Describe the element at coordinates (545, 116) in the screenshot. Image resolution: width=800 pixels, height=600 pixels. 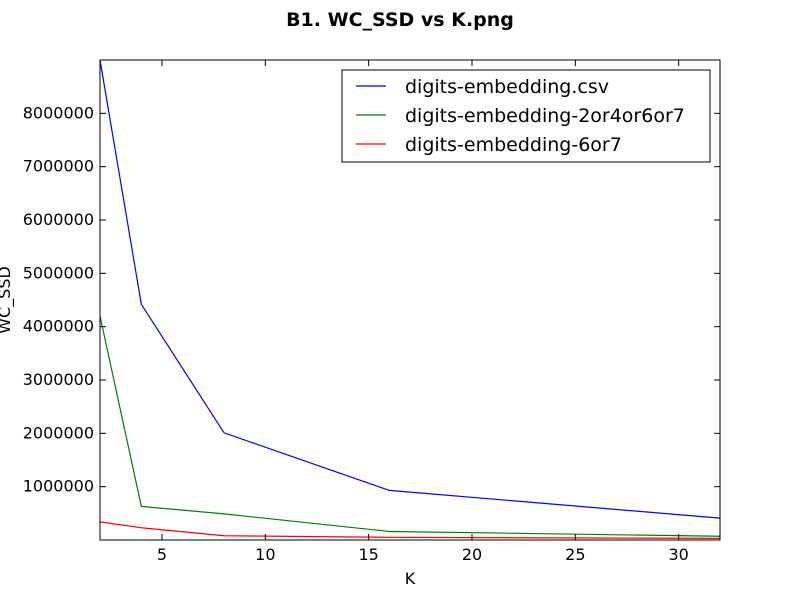
I see `legend-label-2: digits-embedding-2or4or6or7` at that location.